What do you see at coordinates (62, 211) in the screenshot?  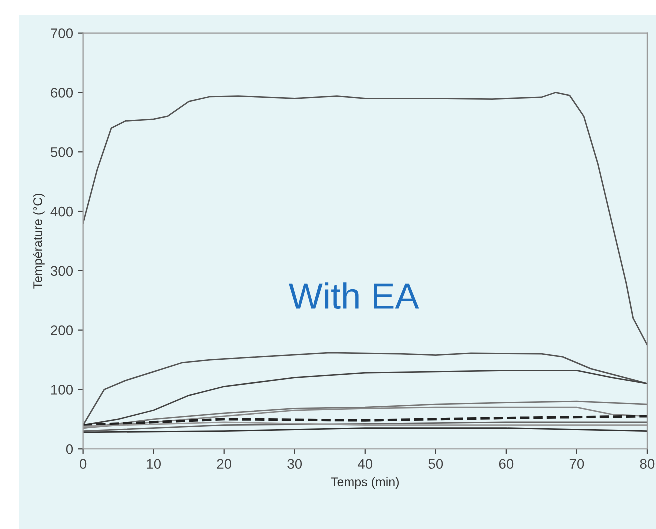 I see `y-tick-label: 400` at bounding box center [62, 211].